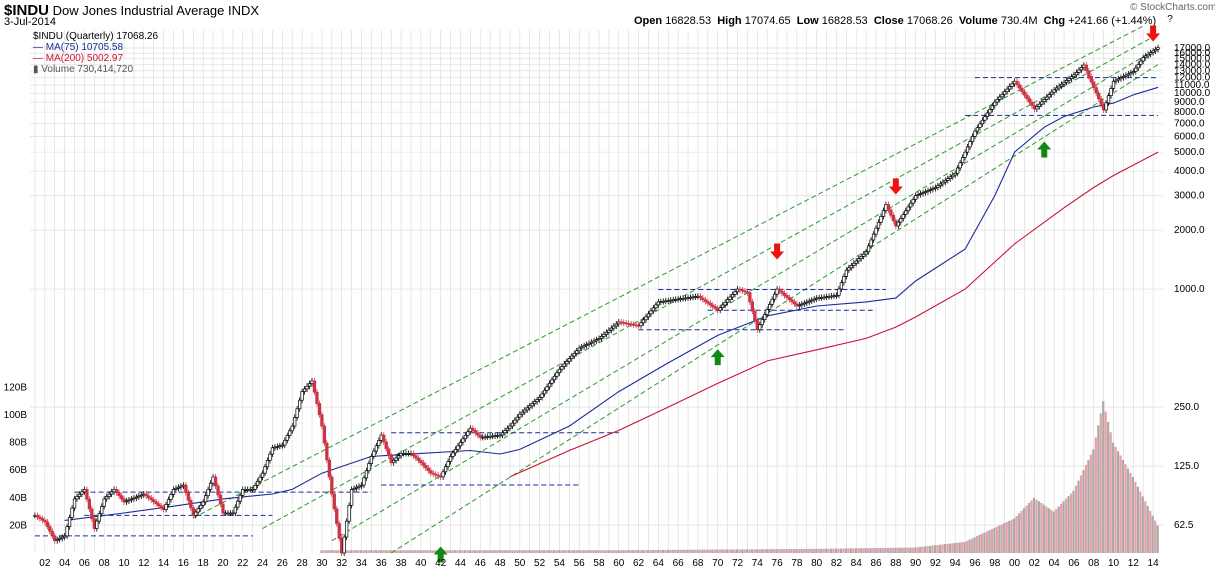 The height and width of the screenshot is (569, 1215). What do you see at coordinates (688, 21) in the screenshot?
I see `open-value: 16828.53` at bounding box center [688, 21].